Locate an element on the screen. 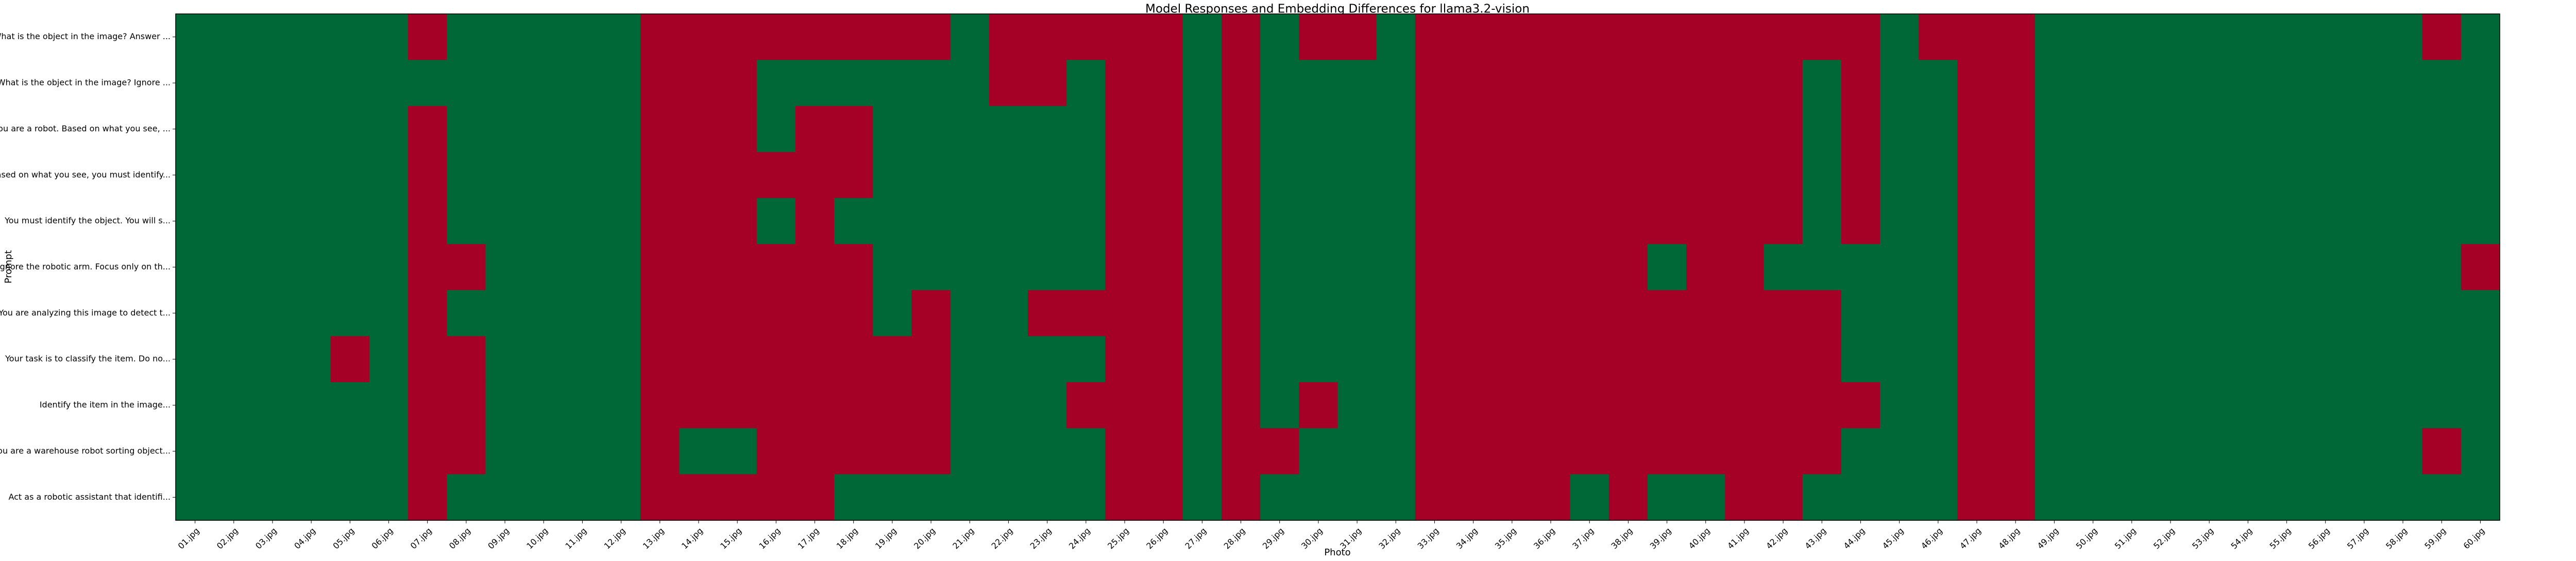 The width and height of the screenshot is (2576, 561). x-tick-label: 14.jpg is located at coordinates (692, 538).